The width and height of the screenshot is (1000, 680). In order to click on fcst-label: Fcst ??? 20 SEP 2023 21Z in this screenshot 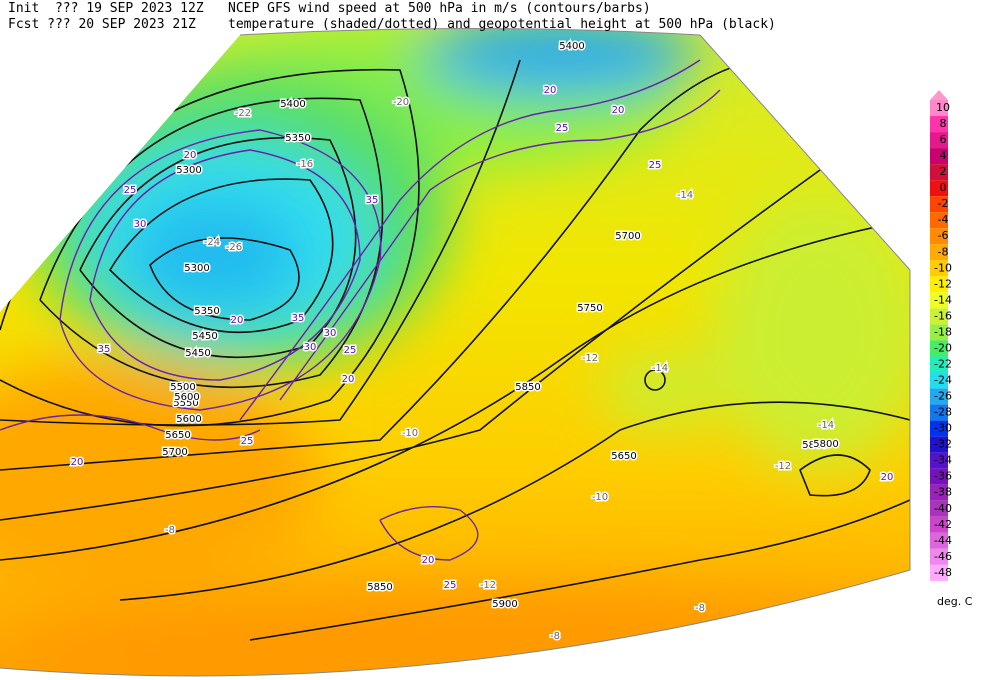, I will do `click(102, 24)`.